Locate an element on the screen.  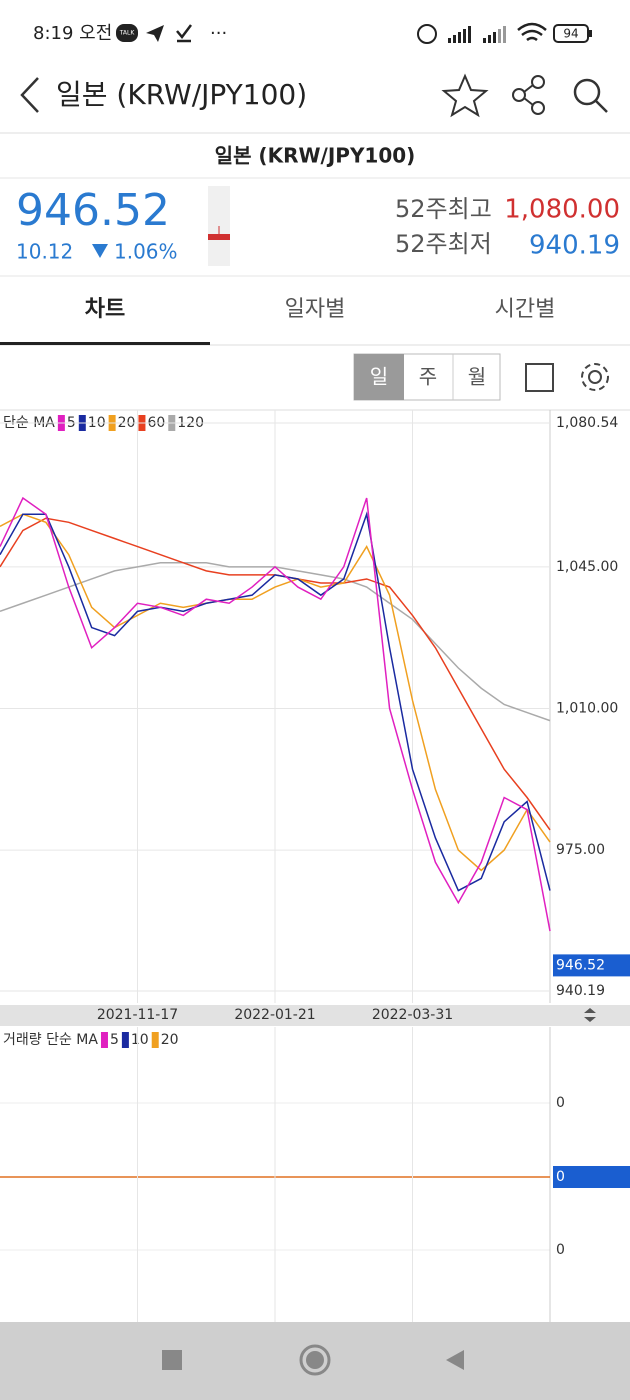
battery-level: 94 is located at coordinates (570, 34).